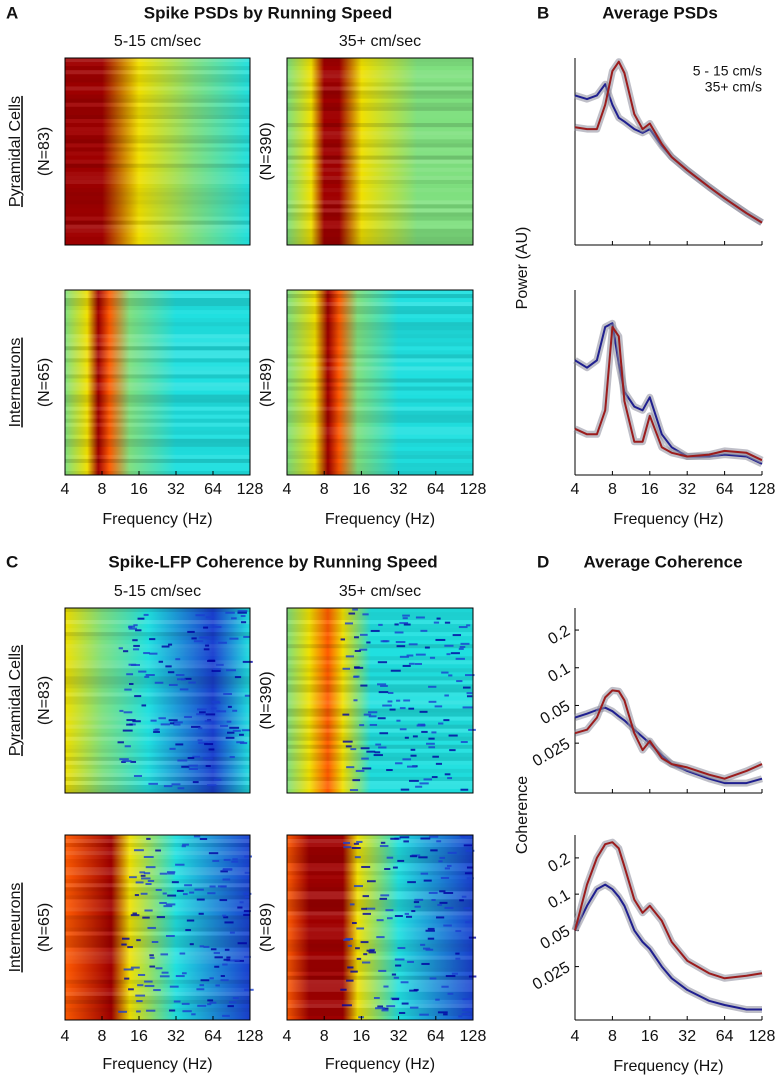  I want to click on x-axis-label: Frequency (Hz), so click(157, 1064).